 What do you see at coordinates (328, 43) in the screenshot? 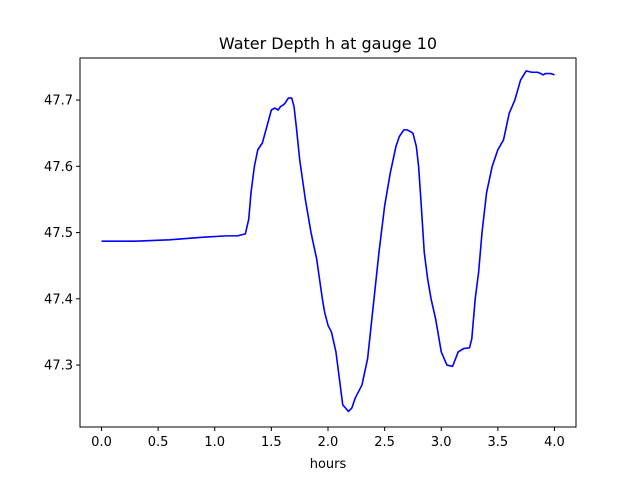
I see `chart-title: Water Depth h at gauge 10` at bounding box center [328, 43].